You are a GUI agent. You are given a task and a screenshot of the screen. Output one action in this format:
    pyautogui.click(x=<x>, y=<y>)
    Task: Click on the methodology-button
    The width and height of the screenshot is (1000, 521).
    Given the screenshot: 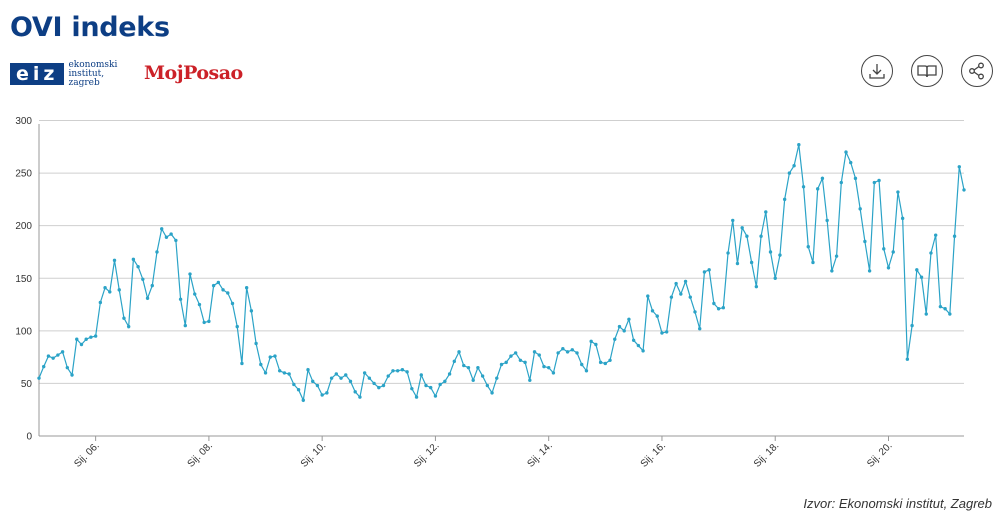 What is the action you would take?
    pyautogui.click(x=927, y=71)
    